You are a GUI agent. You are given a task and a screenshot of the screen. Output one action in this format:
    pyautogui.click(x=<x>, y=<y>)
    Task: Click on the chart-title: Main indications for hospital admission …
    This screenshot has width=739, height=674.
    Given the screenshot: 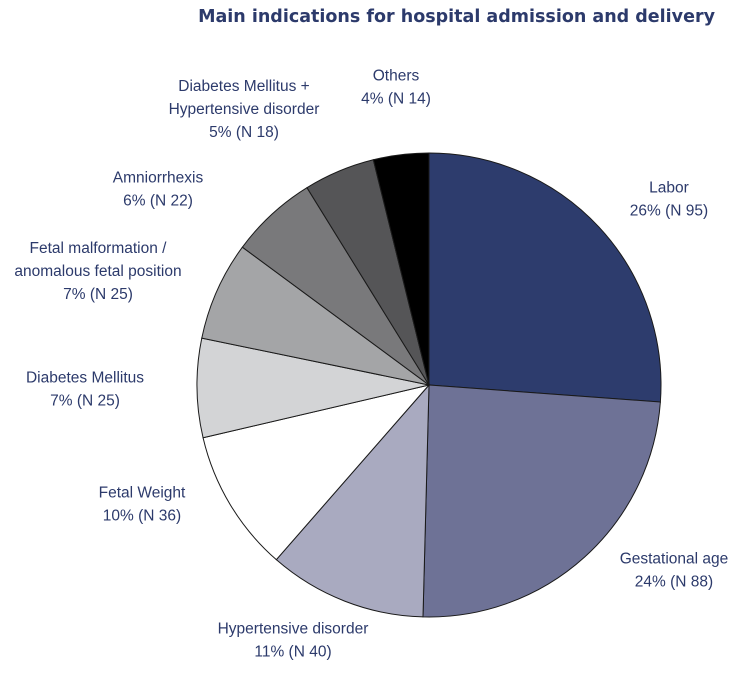 What is the action you would take?
    pyautogui.click(x=457, y=17)
    